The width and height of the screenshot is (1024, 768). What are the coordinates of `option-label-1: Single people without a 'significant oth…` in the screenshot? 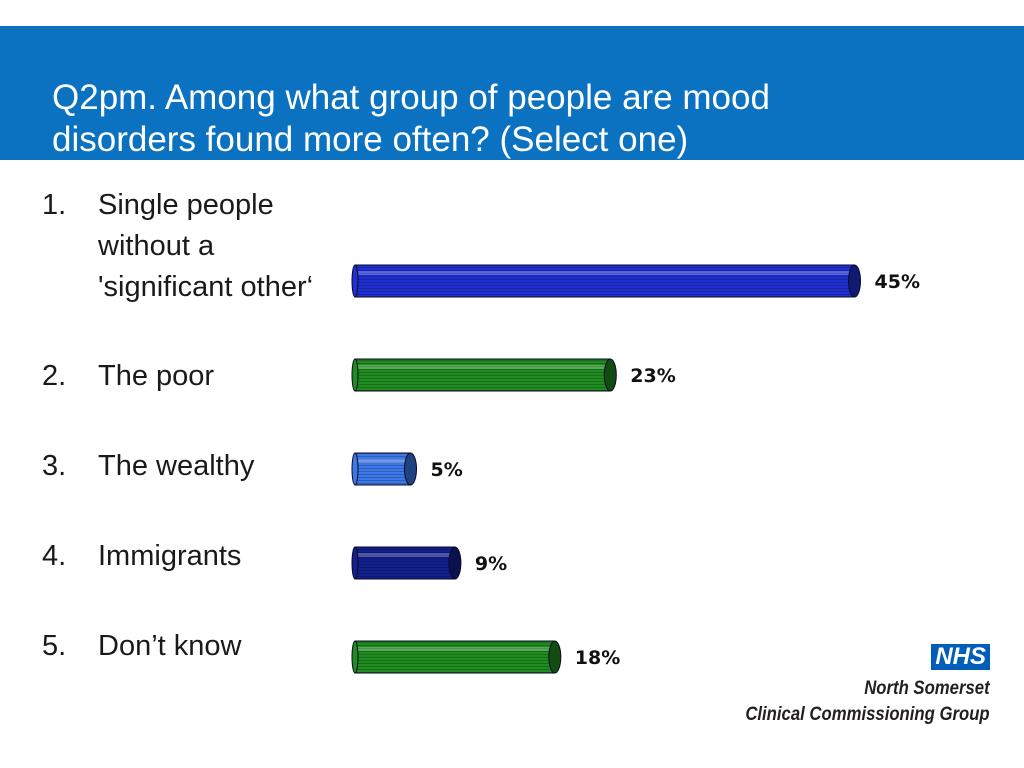 It's located at (228, 246).